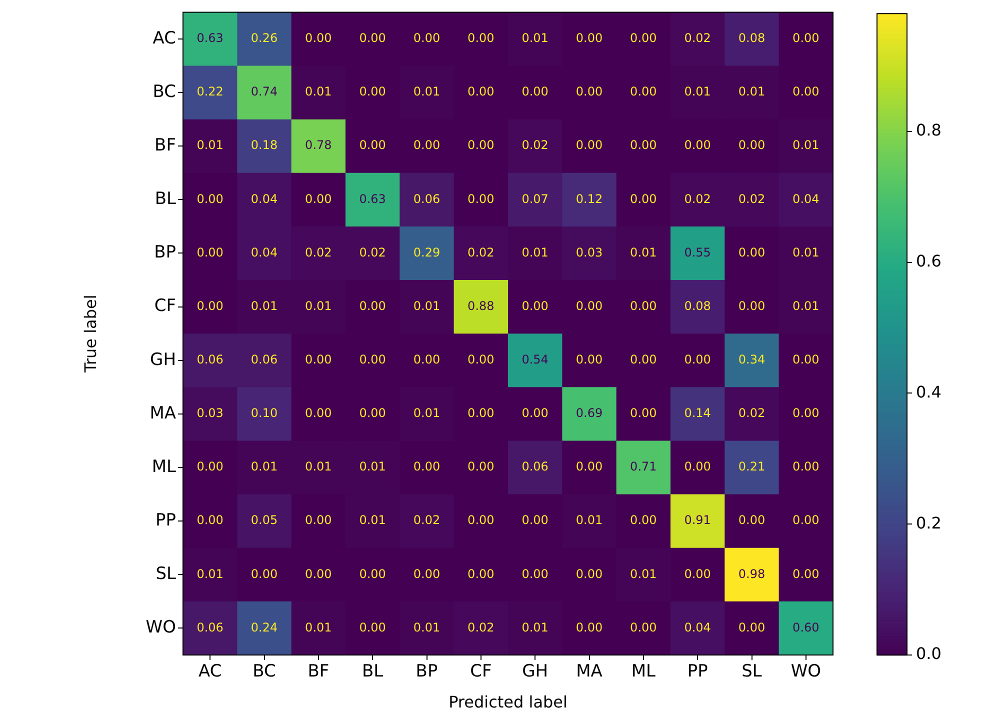  Describe the element at coordinates (164, 38) in the screenshot. I see `y-tick-label: AC` at that location.